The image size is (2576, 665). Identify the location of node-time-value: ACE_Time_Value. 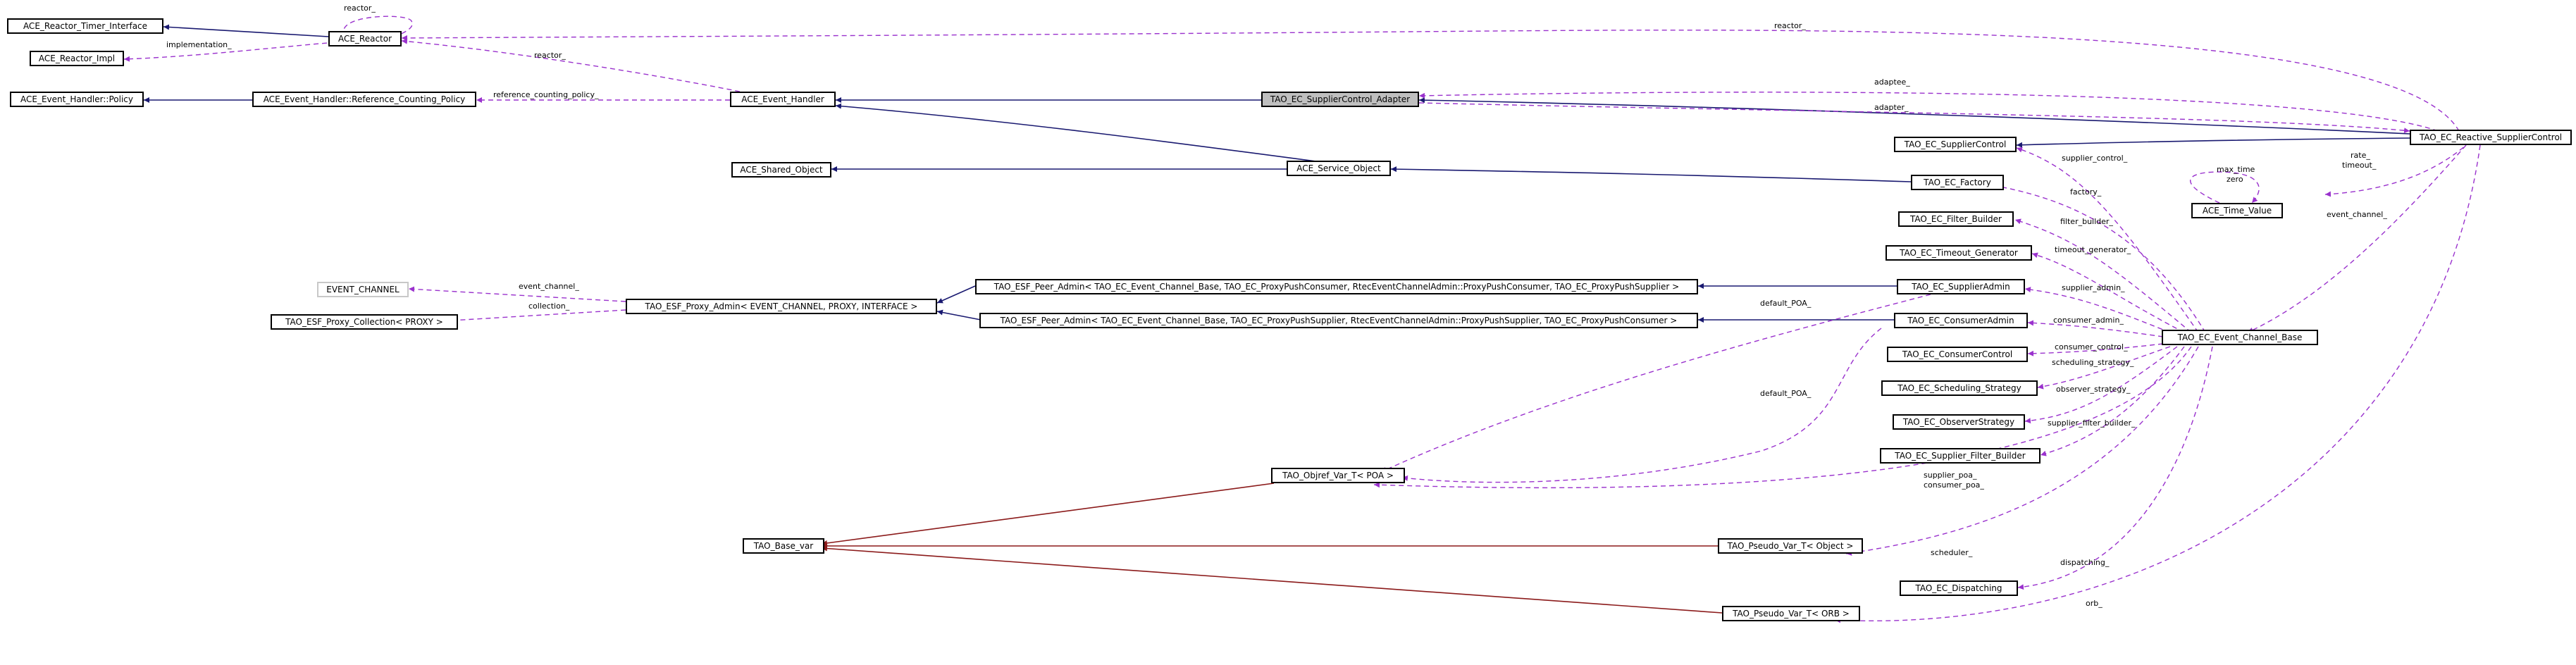
(2237, 210).